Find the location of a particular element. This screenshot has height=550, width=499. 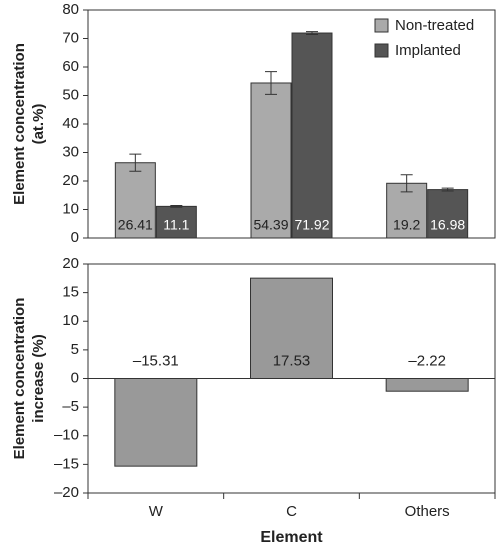

y-tick-label: 5 is located at coordinates (75, 349).